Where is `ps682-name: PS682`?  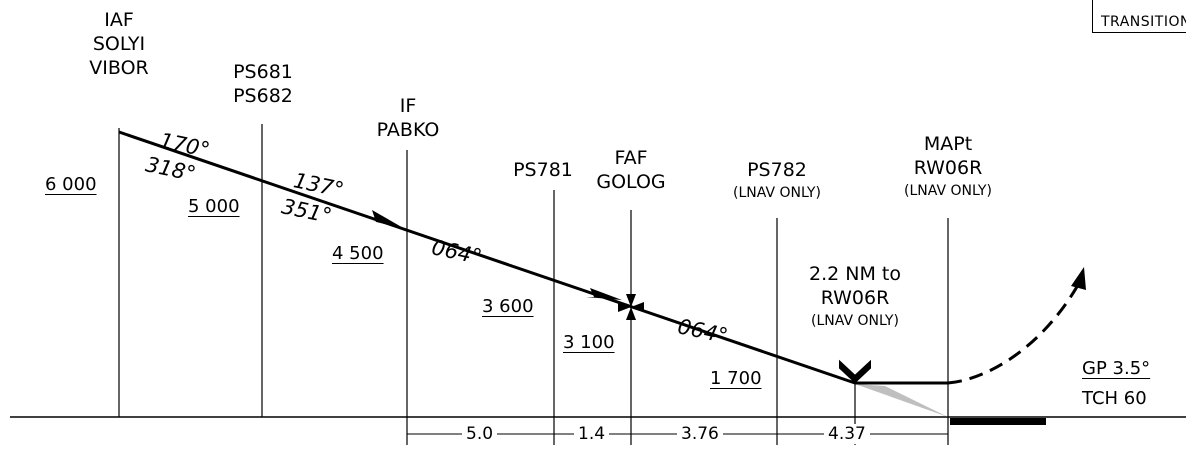 ps682-name: PS682 is located at coordinates (263, 96).